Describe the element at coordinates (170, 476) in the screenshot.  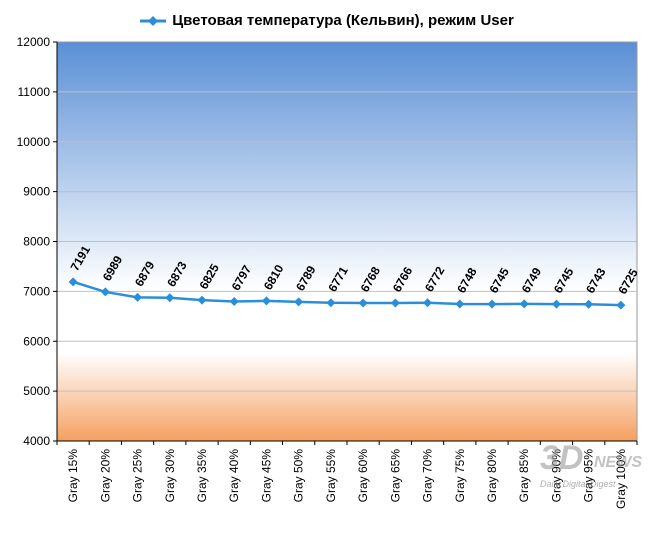
I see `x-tick-label: Gray 30%` at that location.